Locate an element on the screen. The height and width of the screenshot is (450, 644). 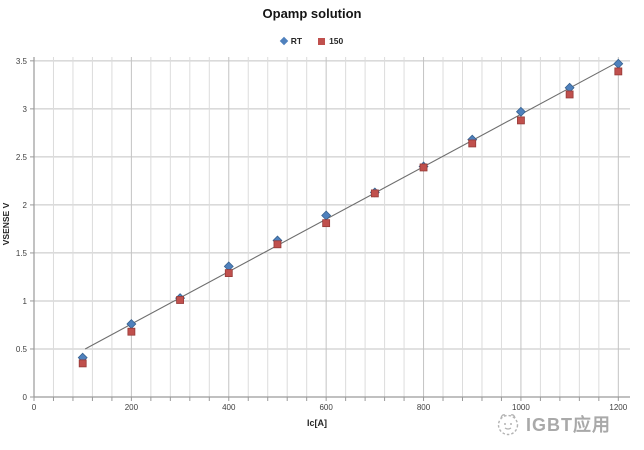
y-tick-label: 1 is located at coordinates (25, 301).